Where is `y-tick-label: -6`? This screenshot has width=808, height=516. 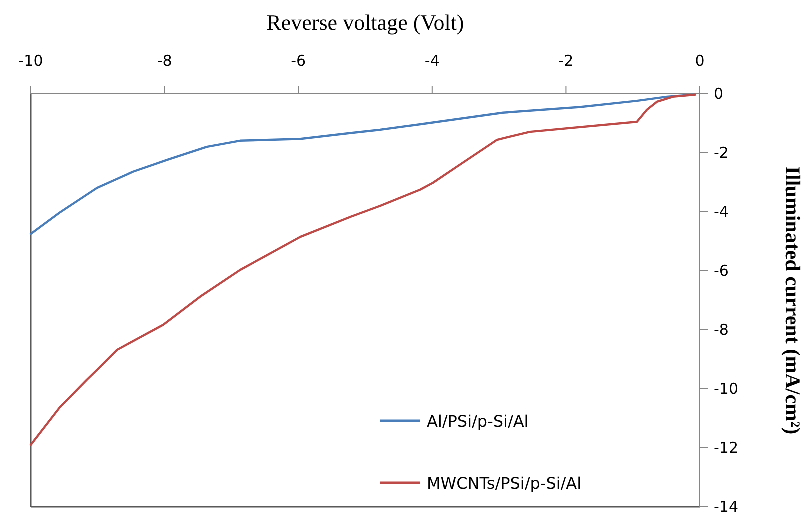 y-tick-label: -6 is located at coordinates (721, 271).